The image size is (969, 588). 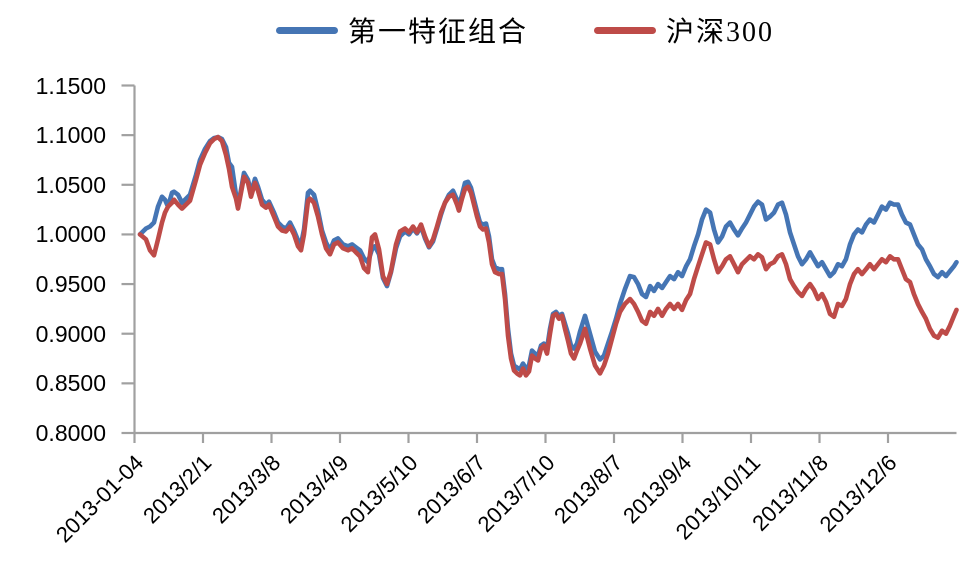 I want to click on legend-item-first-factor: 第一特征组合, so click(x=402, y=30).